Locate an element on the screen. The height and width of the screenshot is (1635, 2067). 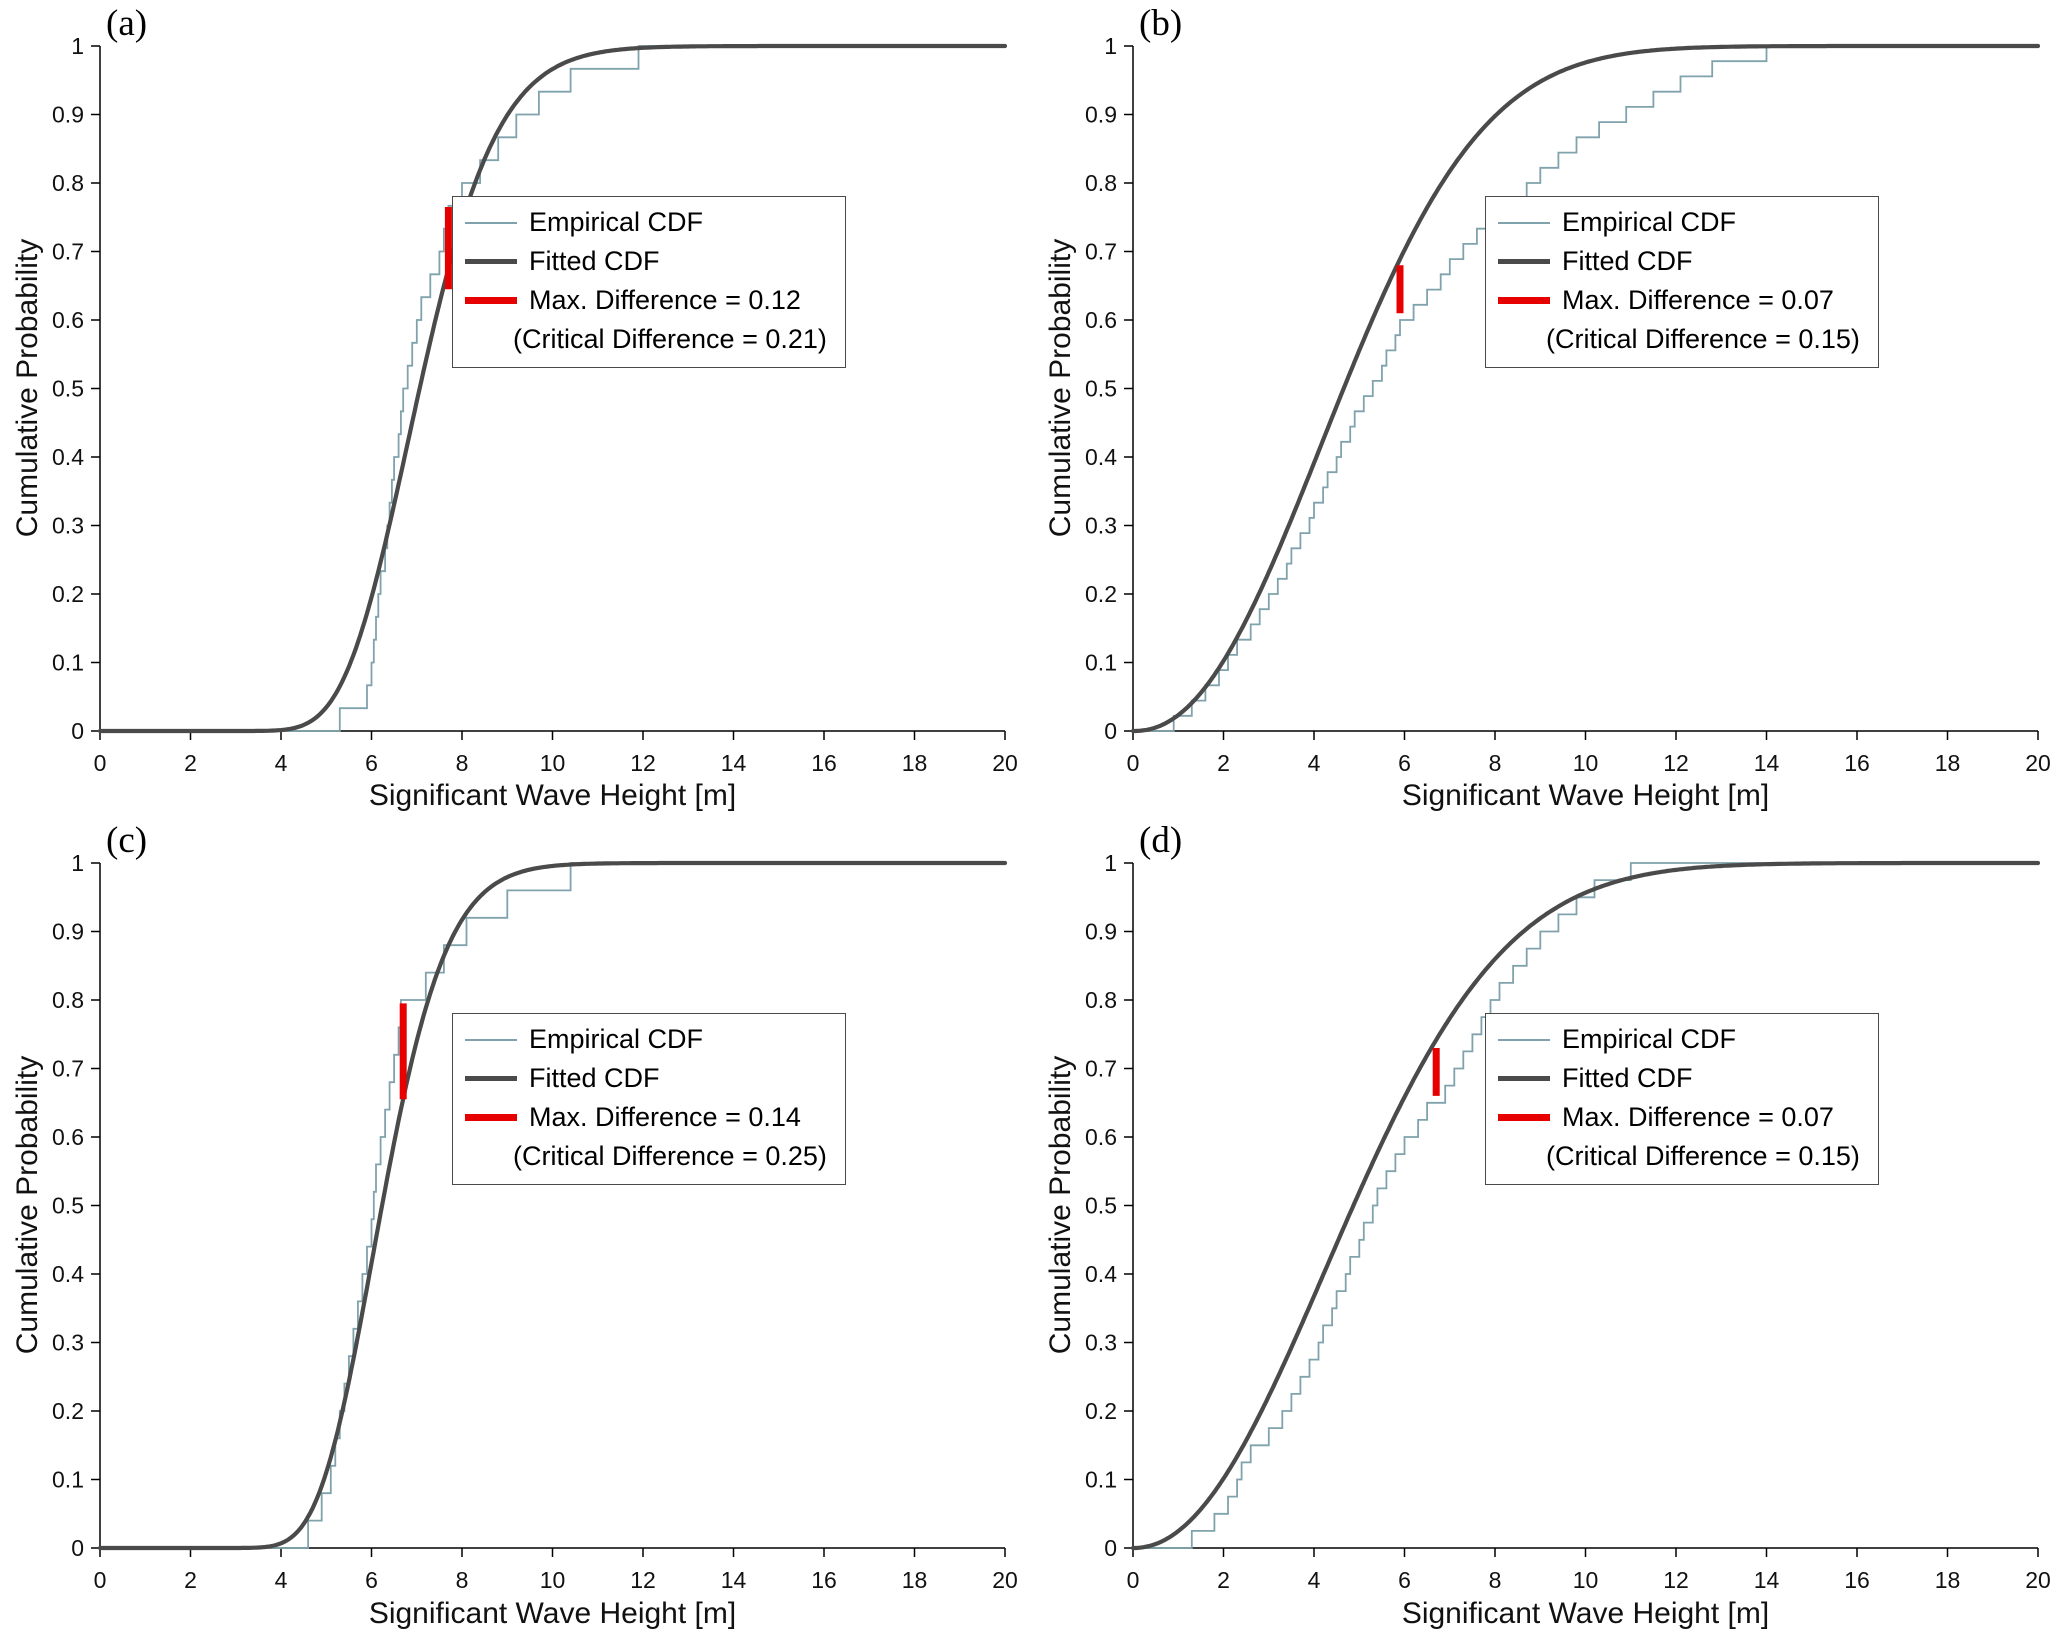
panel-label-a: (a) is located at coordinates (127, 23).